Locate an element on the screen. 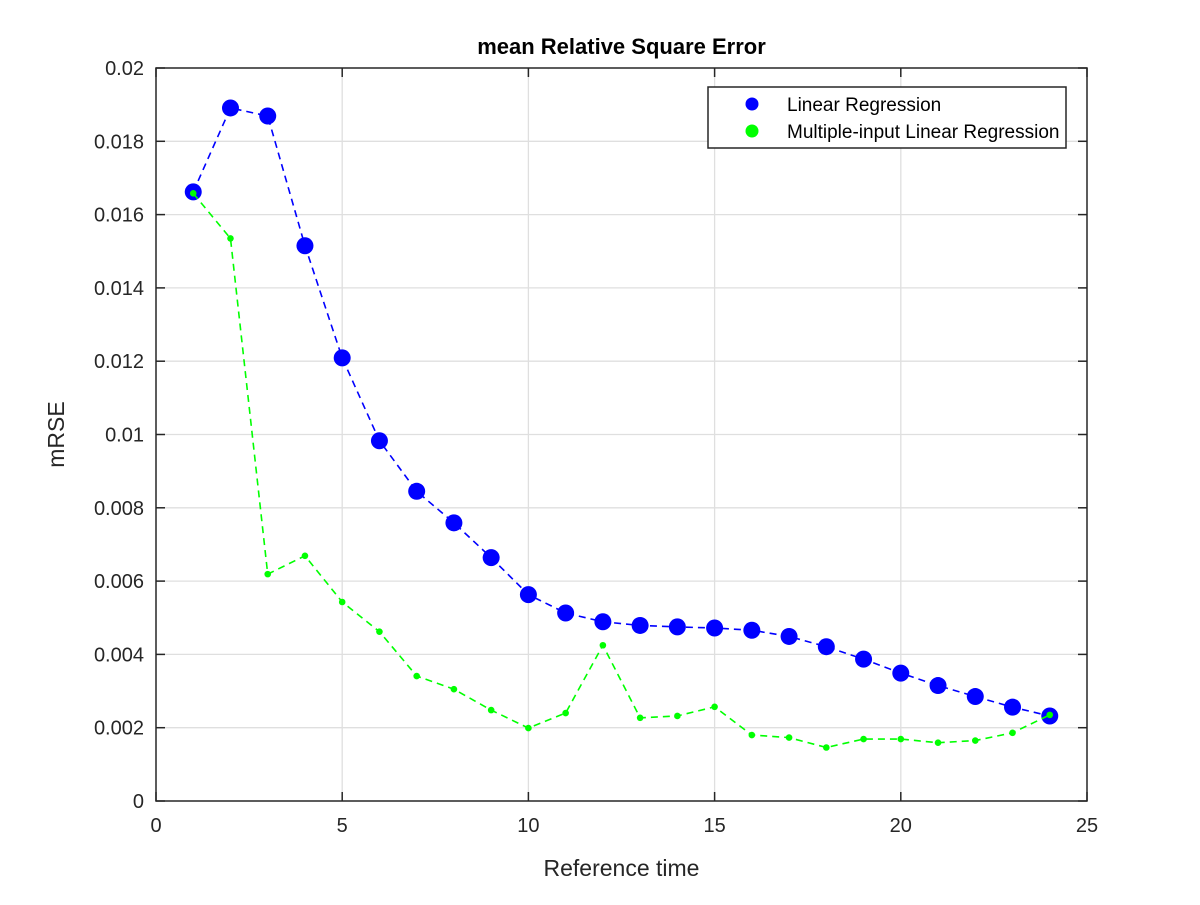  x-tick-label: 15 is located at coordinates (714, 826).